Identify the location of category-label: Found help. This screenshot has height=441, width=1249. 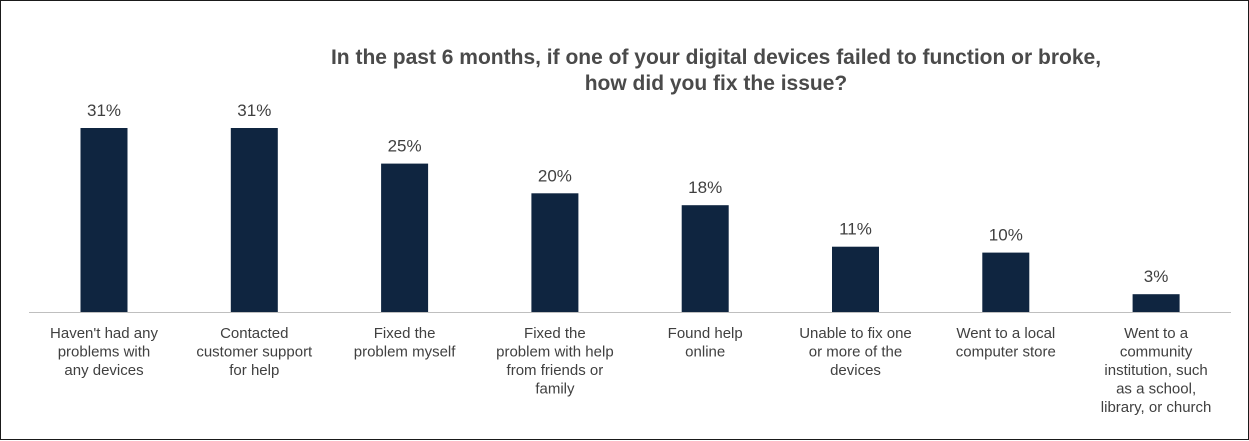
(705, 333).